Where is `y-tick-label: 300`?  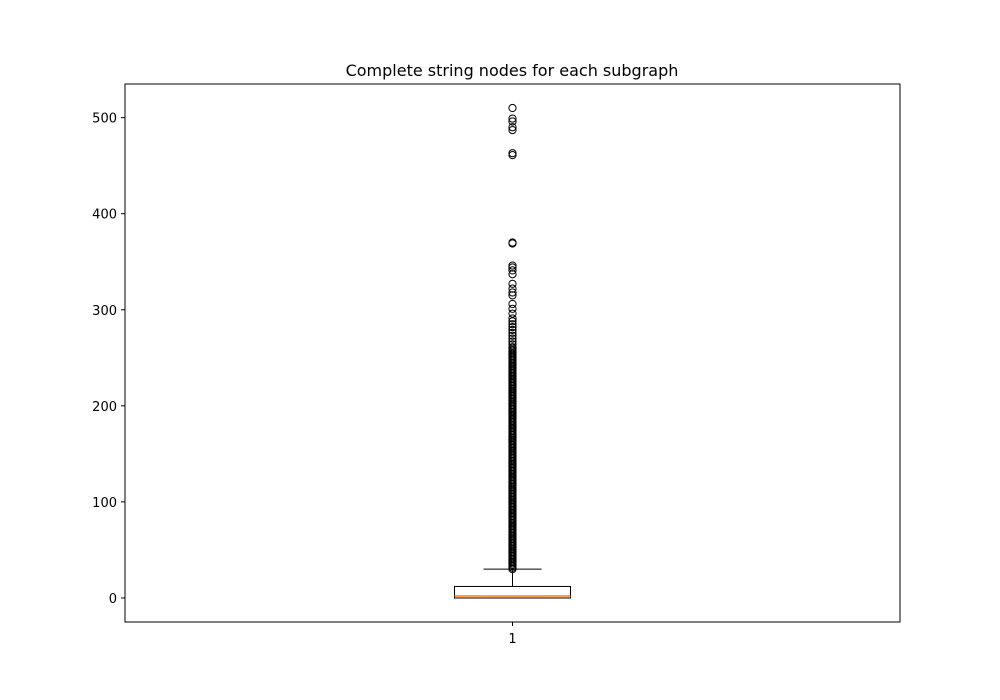 y-tick-label: 300 is located at coordinates (104, 311).